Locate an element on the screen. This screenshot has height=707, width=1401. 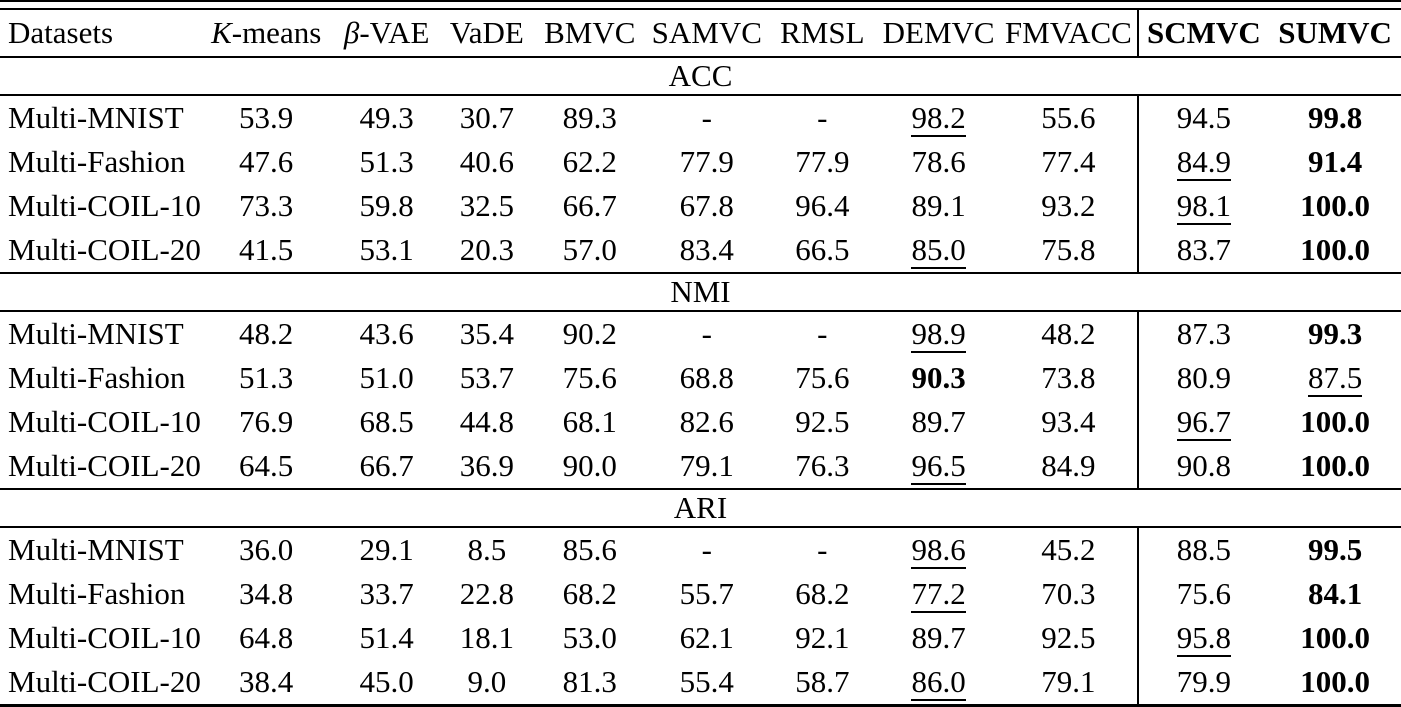
value-cell: 89.3 is located at coordinates (590, 117).